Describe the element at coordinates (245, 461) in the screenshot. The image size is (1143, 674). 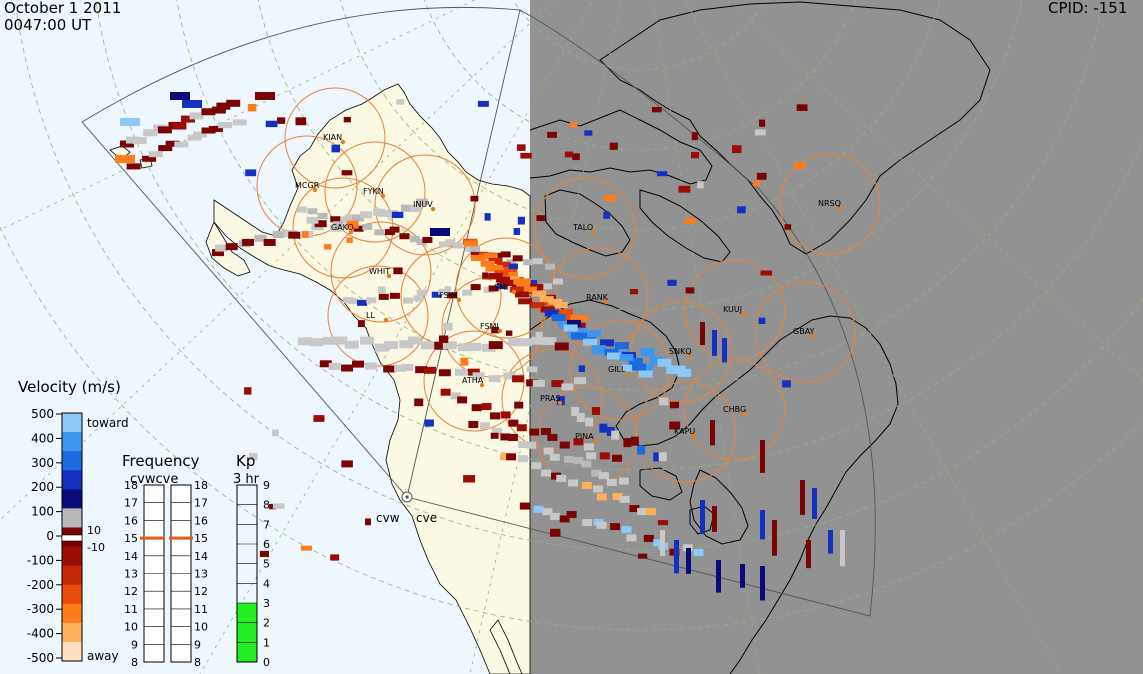
I see `kp-legend-title: Kp` at that location.